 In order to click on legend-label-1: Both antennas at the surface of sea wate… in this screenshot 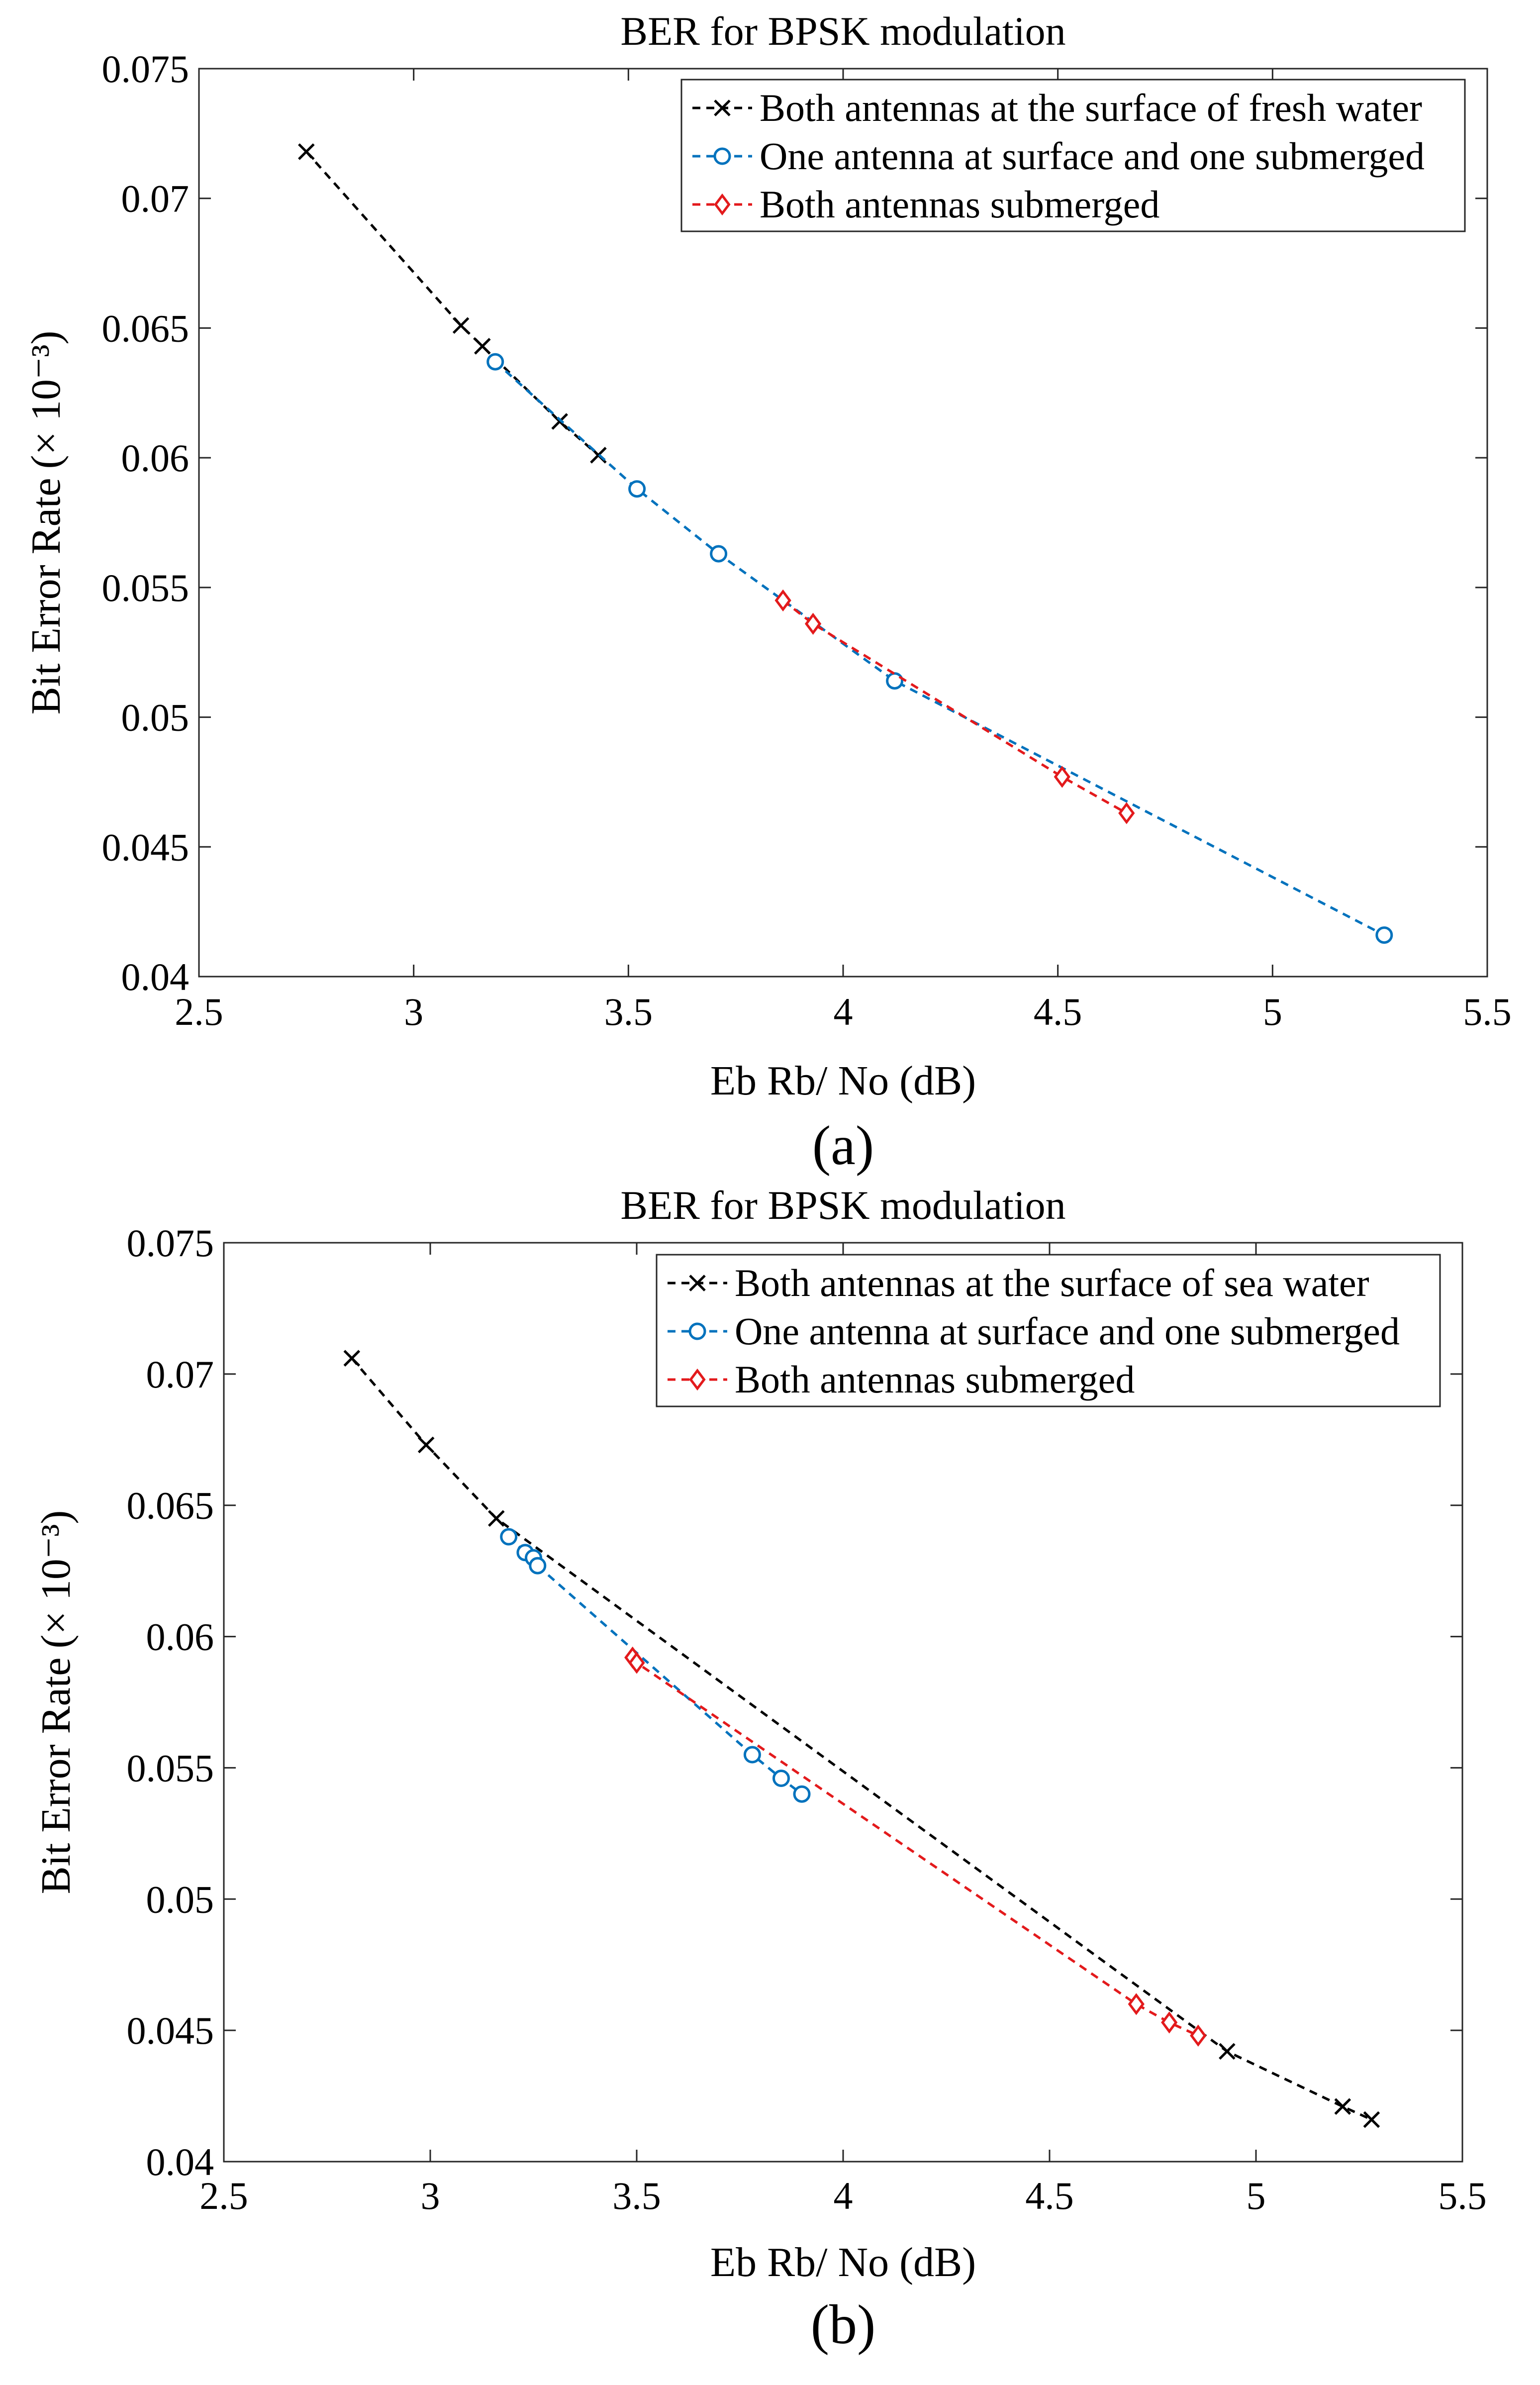, I will do `click(1052, 1282)`.